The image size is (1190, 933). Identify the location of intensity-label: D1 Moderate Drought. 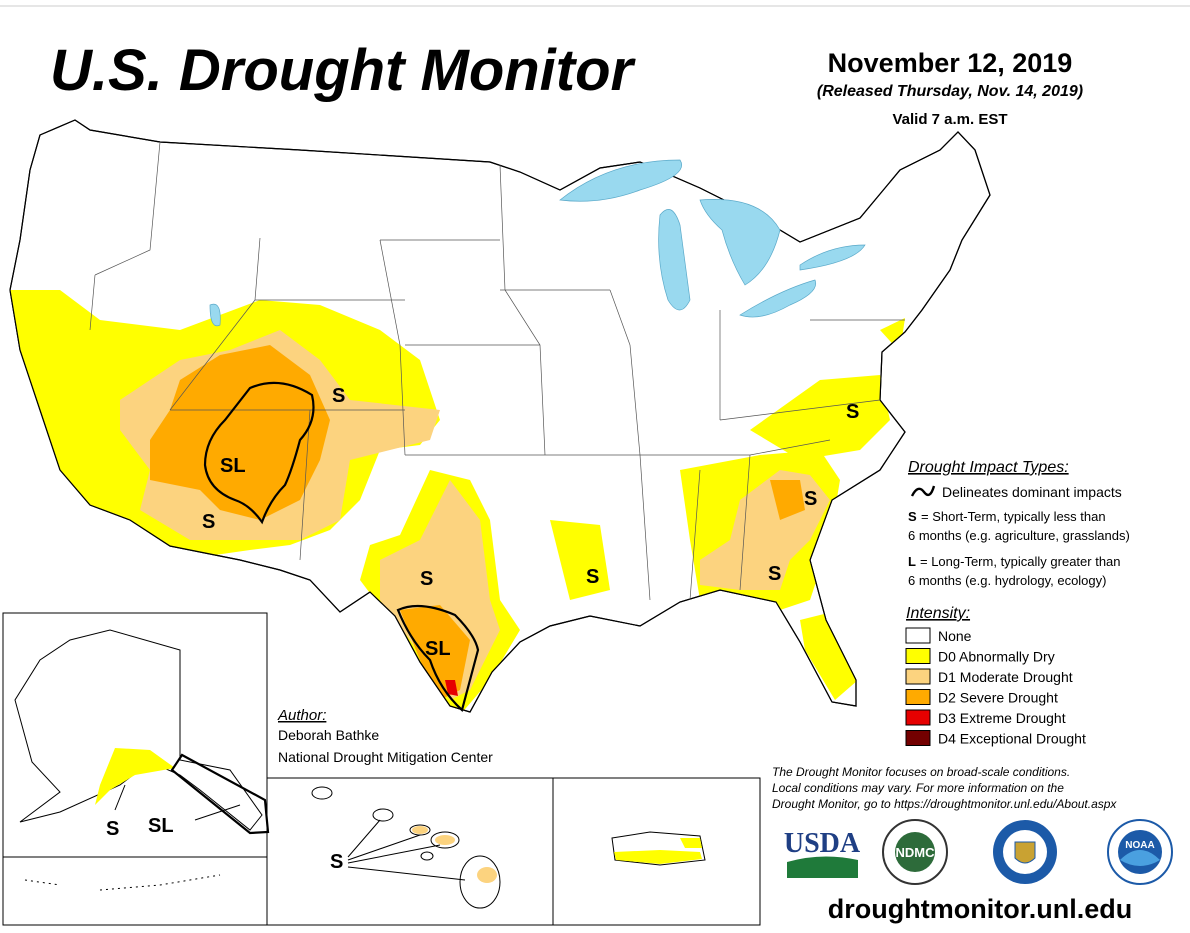
(1005, 677).